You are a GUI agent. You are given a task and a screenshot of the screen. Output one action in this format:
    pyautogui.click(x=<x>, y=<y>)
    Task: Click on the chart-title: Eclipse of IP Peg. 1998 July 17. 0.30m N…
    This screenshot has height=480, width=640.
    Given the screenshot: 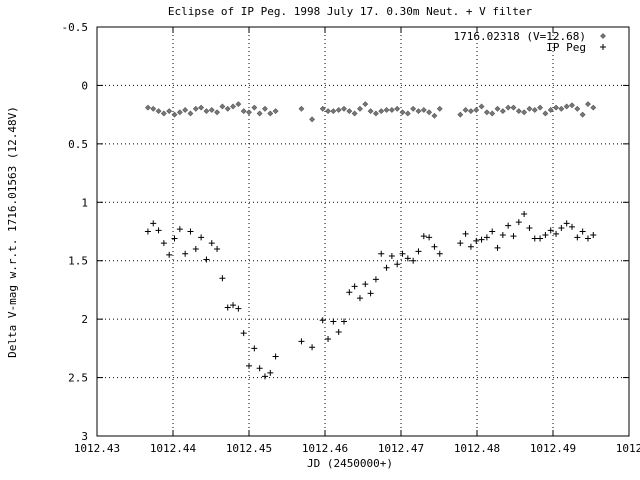 What is the action you would take?
    pyautogui.click(x=350, y=11)
    